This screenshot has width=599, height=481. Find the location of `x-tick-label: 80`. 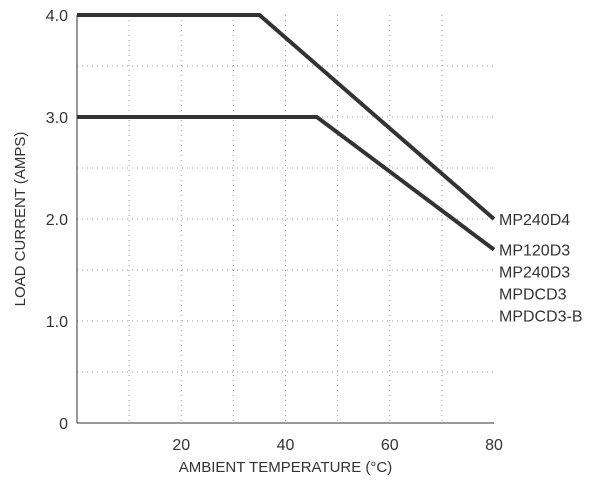

x-tick-label: 80 is located at coordinates (494, 445).